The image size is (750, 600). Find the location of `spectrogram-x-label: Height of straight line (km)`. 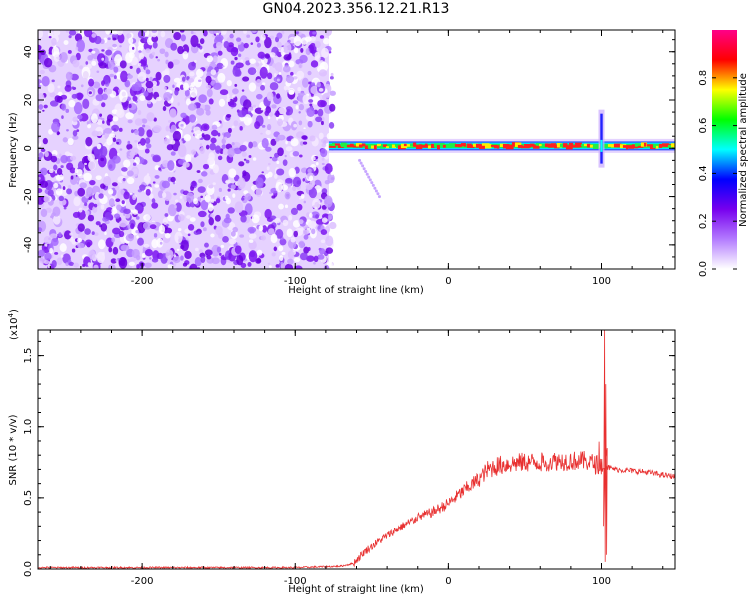

spectrogram-x-label: Height of straight line (km) is located at coordinates (356, 290).